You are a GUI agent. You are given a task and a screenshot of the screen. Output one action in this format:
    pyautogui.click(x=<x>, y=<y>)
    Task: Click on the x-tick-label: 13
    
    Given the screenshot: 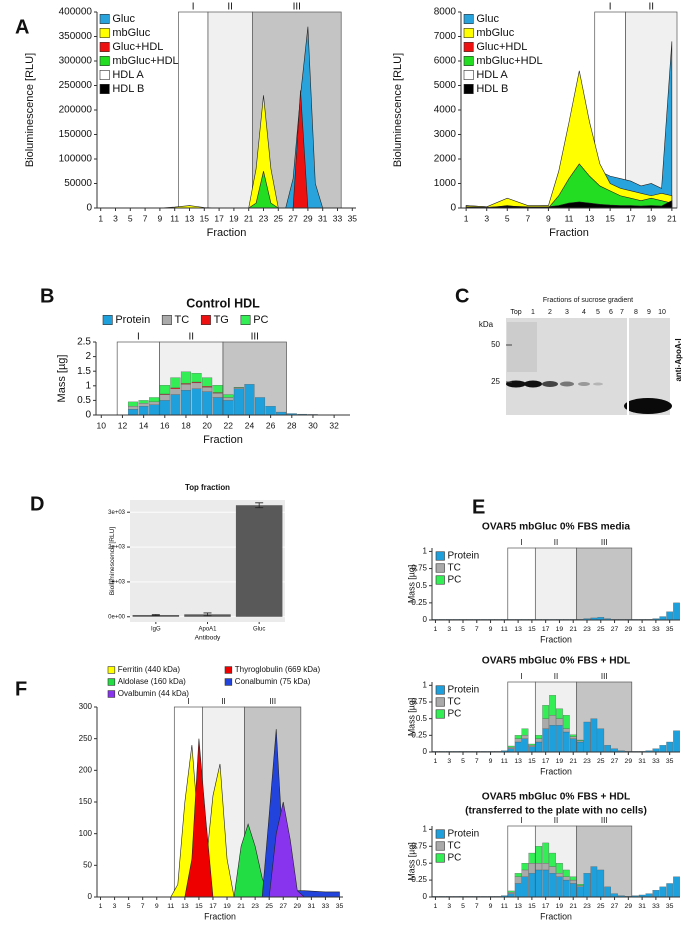 What is the action you would take?
    pyautogui.click(x=590, y=218)
    